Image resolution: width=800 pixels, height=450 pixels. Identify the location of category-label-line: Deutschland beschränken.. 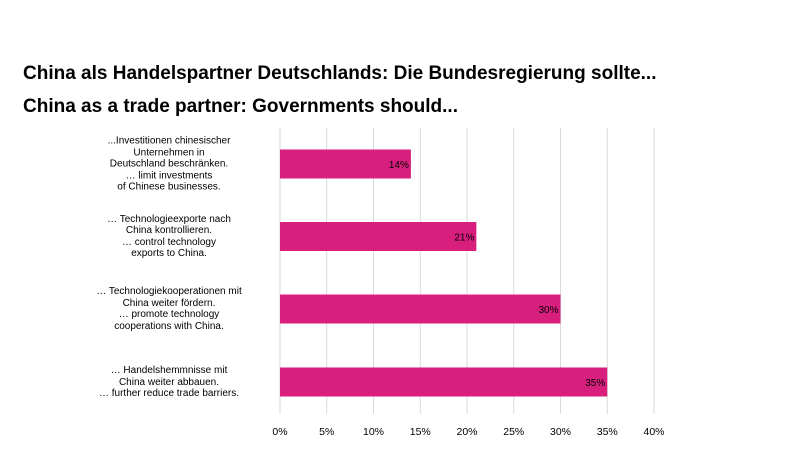
(169, 164).